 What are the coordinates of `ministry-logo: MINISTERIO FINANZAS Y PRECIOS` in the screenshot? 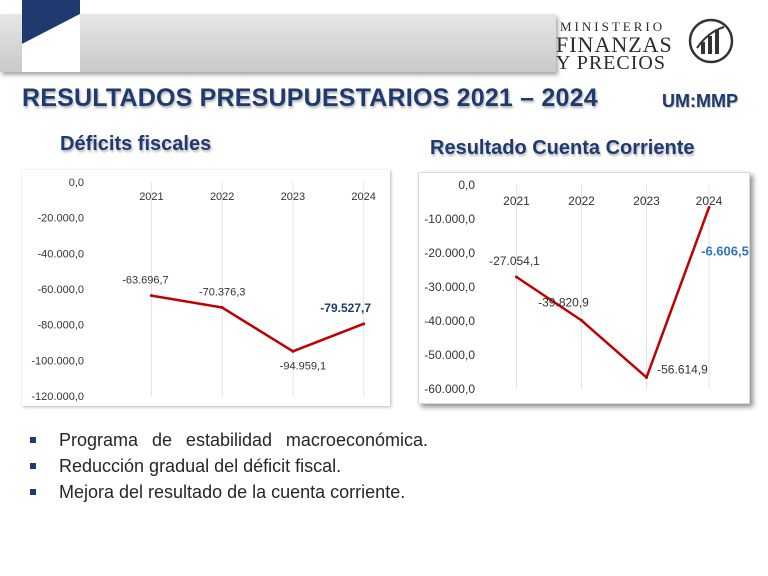 It's located at (646, 46).